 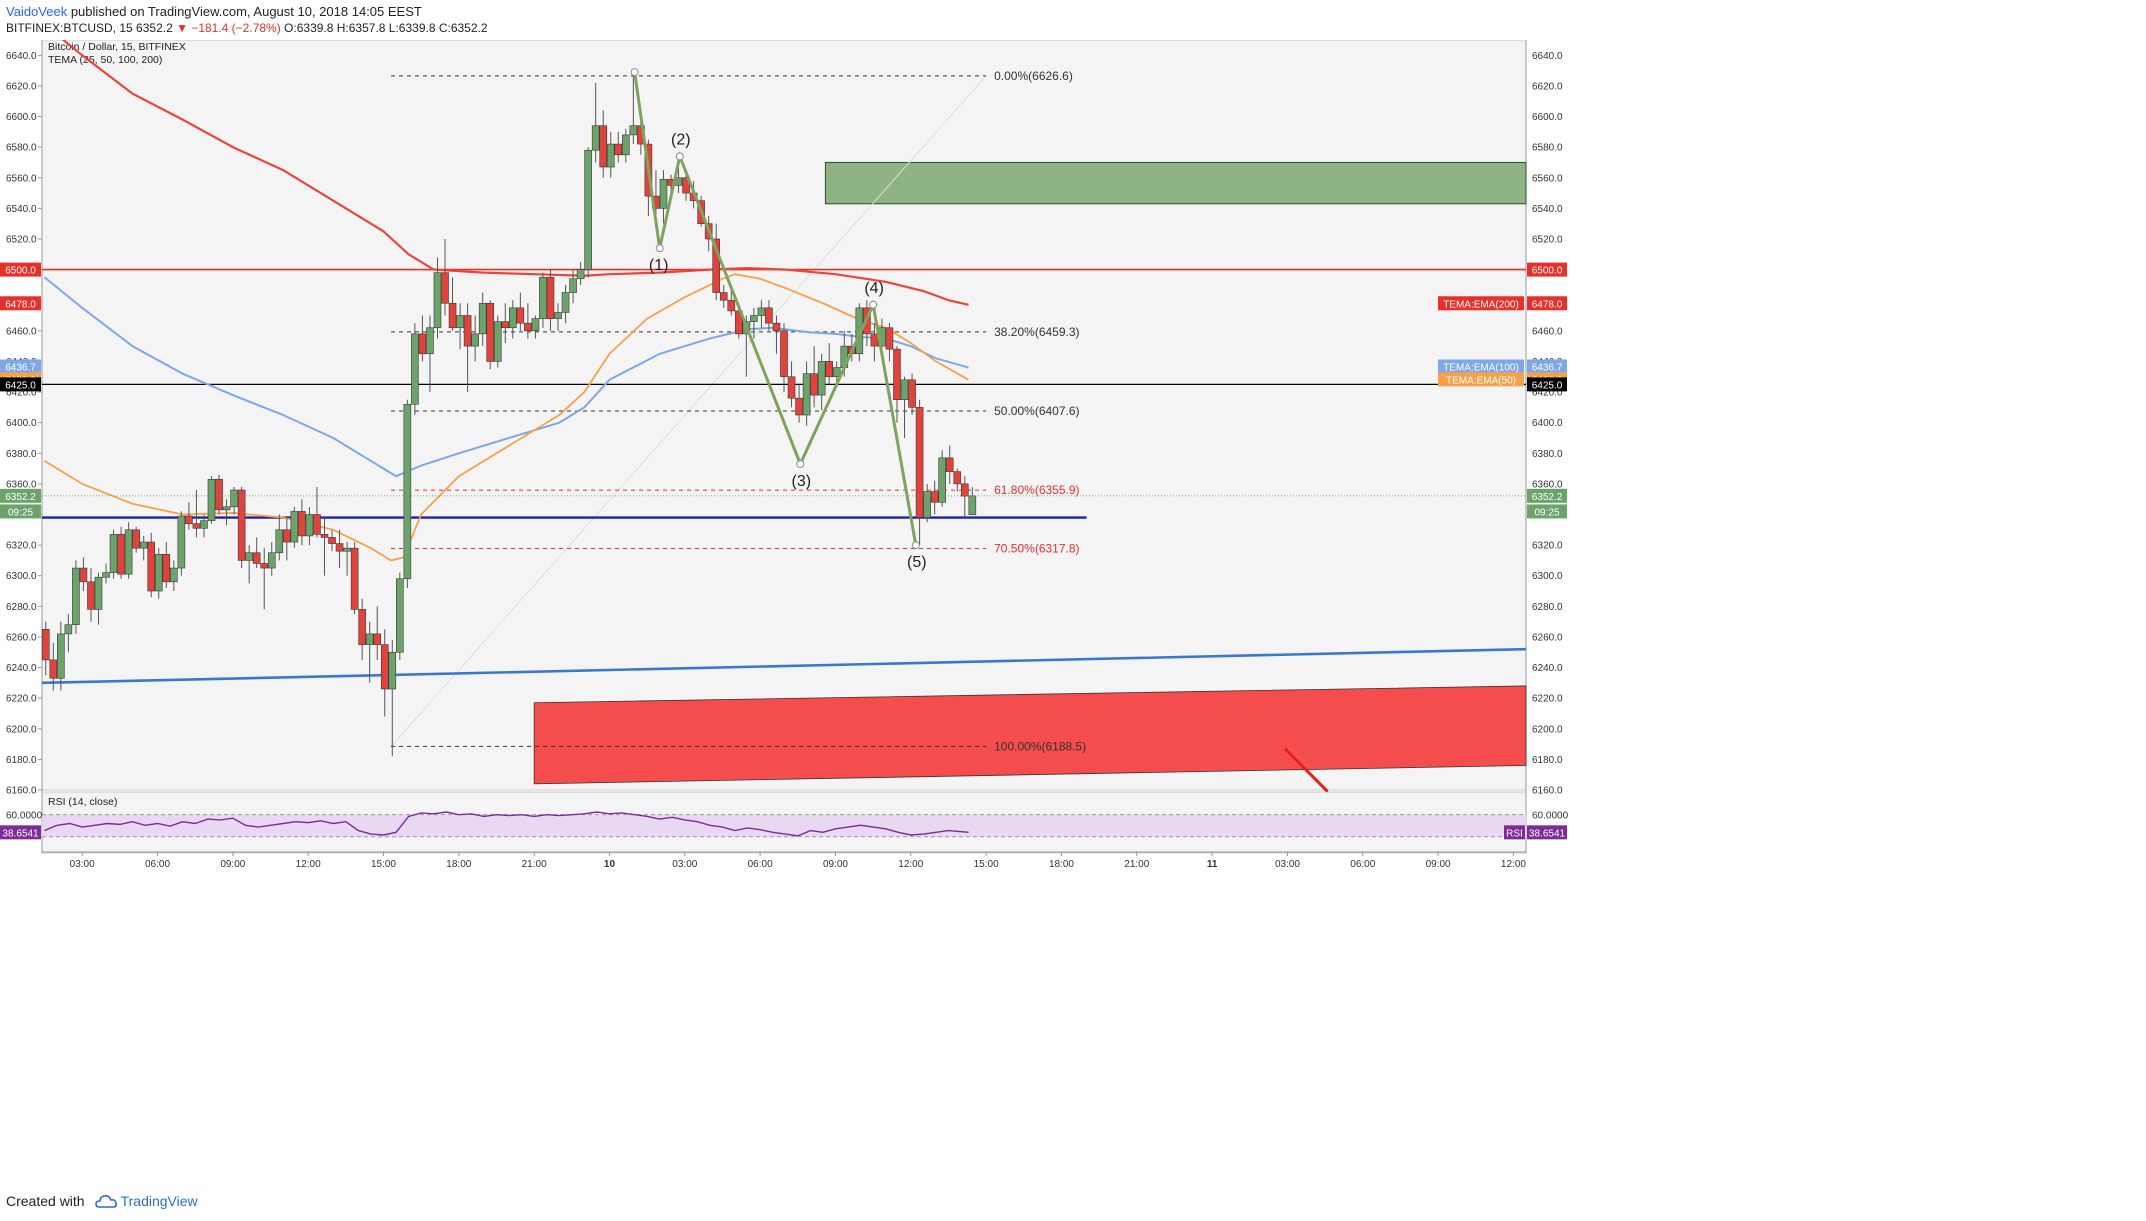 I want to click on wave-label: (4), so click(x=874, y=288).